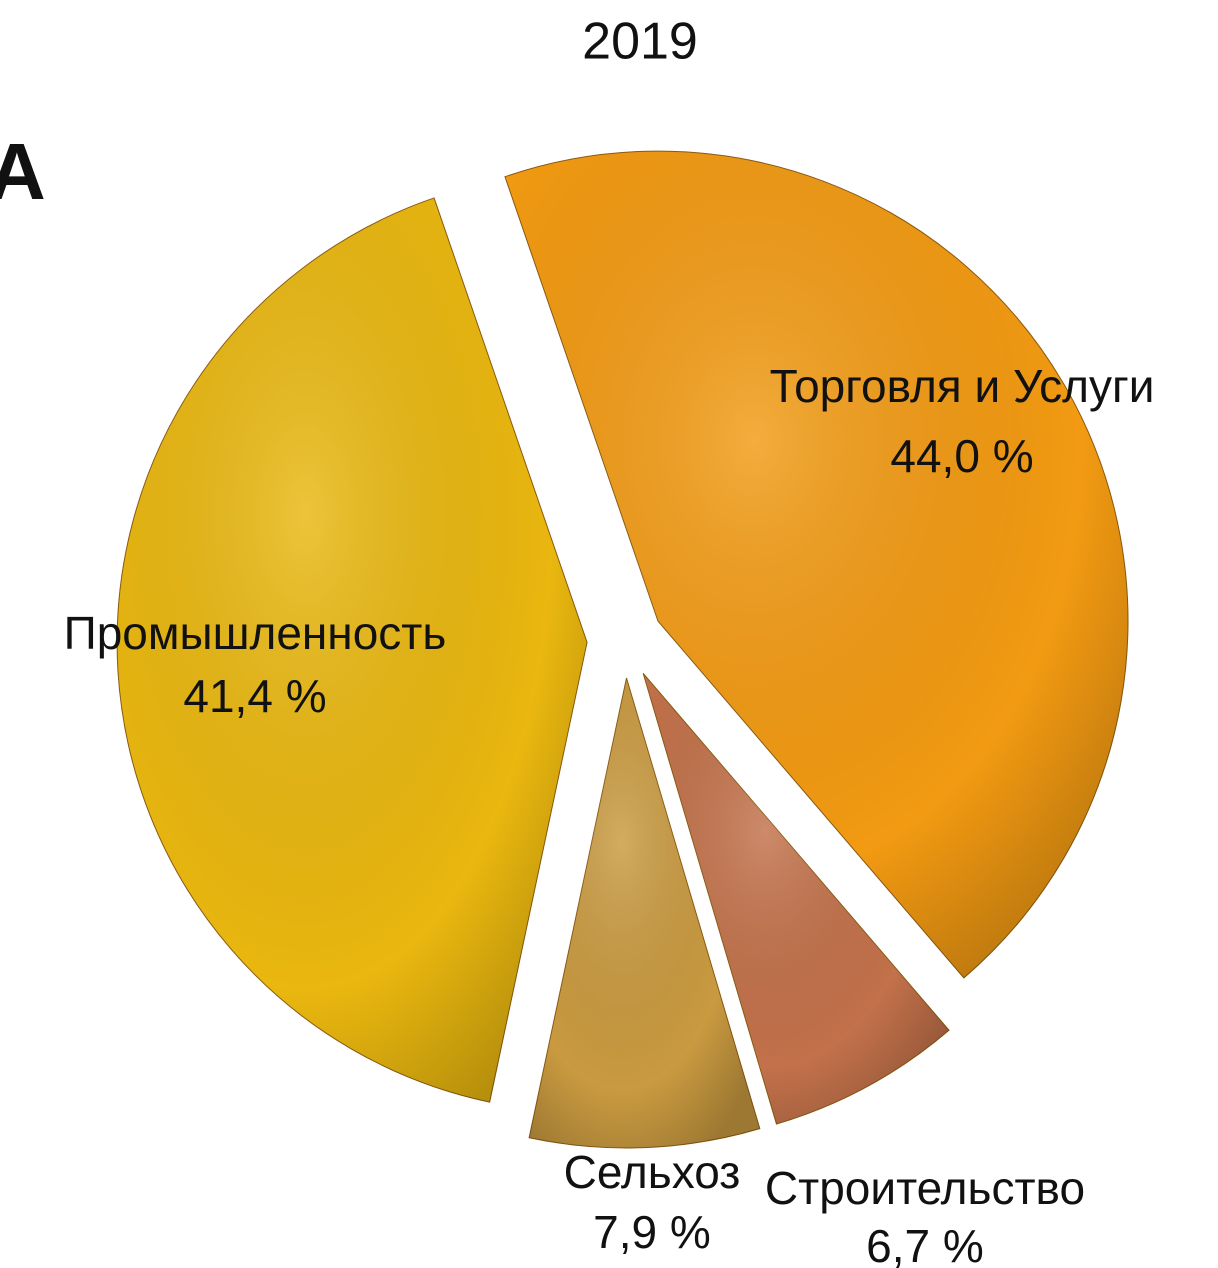 Image resolution: width=1218 pixels, height=1268 pixels. Describe the element at coordinates (254, 696) in the screenshot. I see `value-label: 41,4 %` at that location.